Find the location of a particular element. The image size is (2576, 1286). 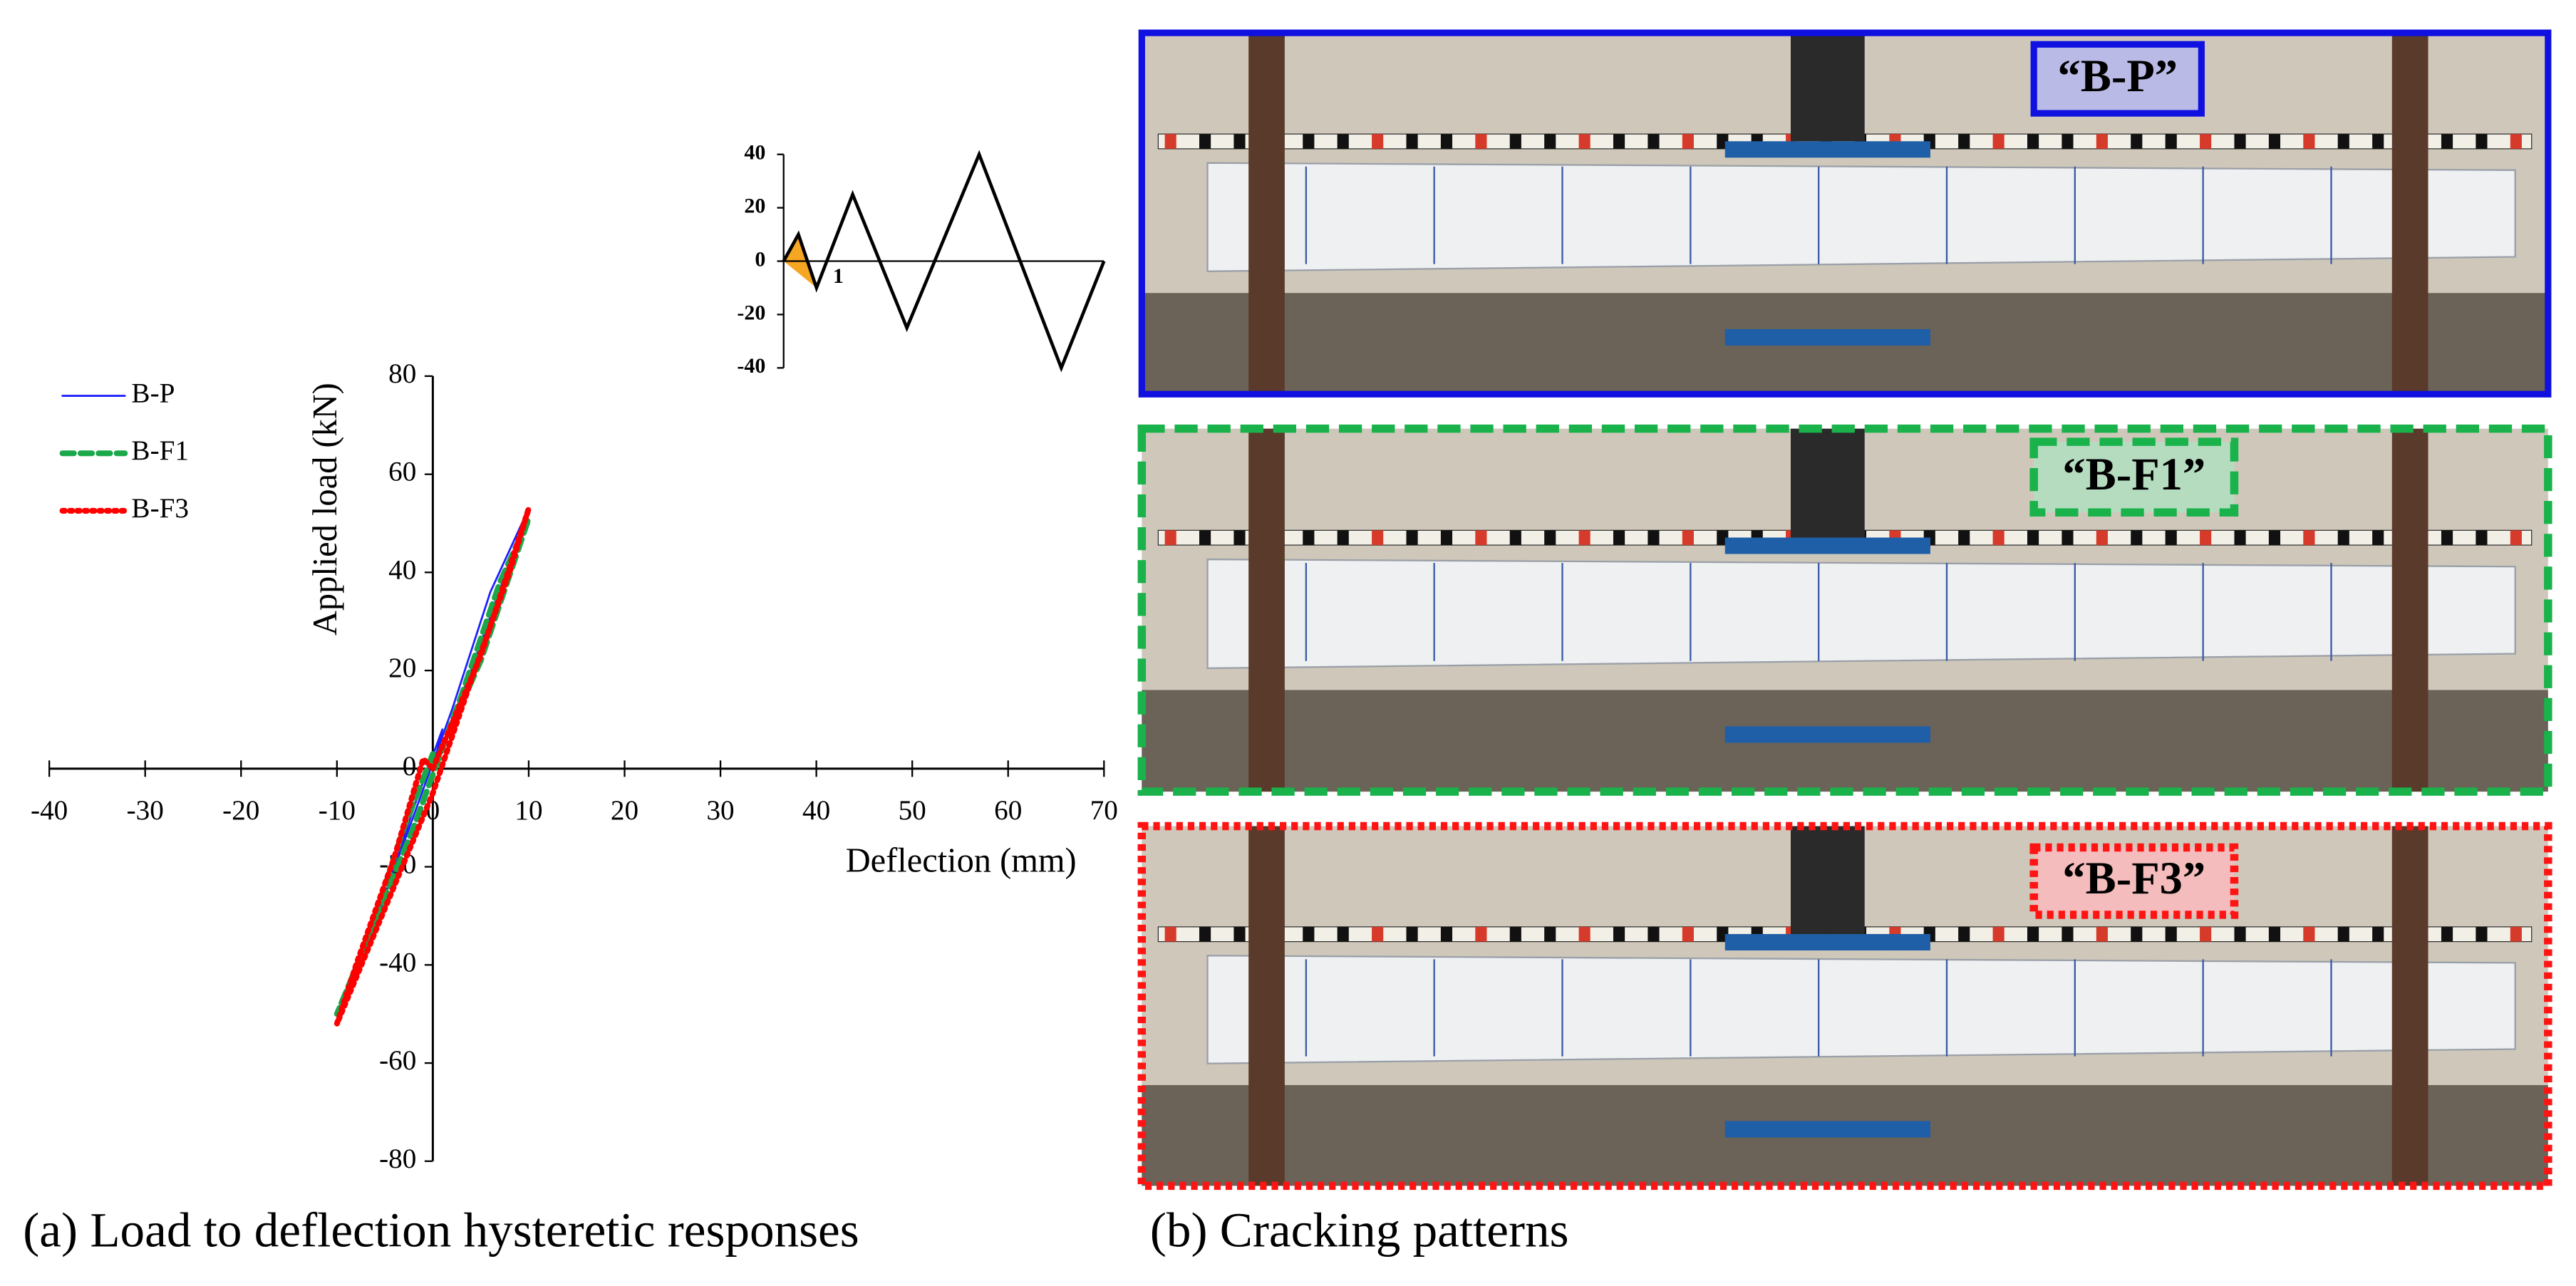

x-tick-label: 30 is located at coordinates (720, 810).